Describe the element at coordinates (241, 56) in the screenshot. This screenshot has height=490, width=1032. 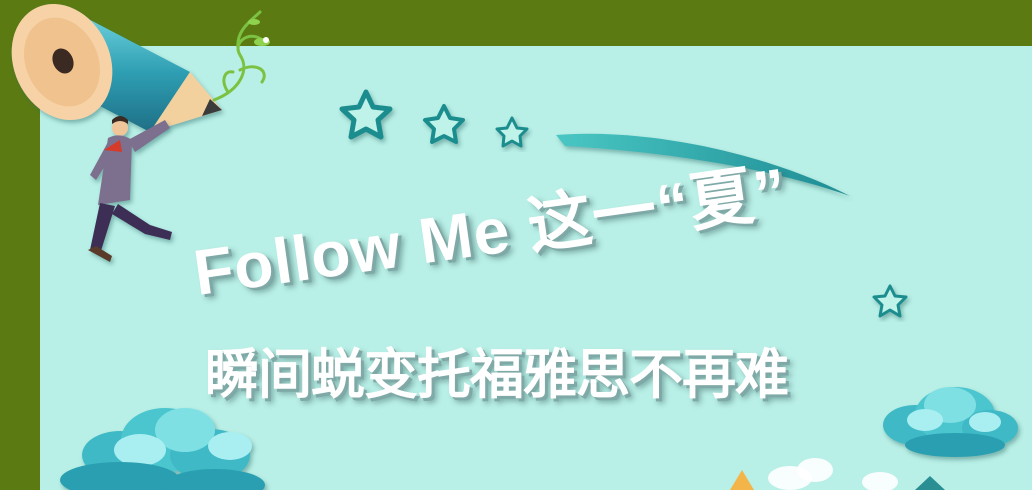
I see `vine-icon` at that location.